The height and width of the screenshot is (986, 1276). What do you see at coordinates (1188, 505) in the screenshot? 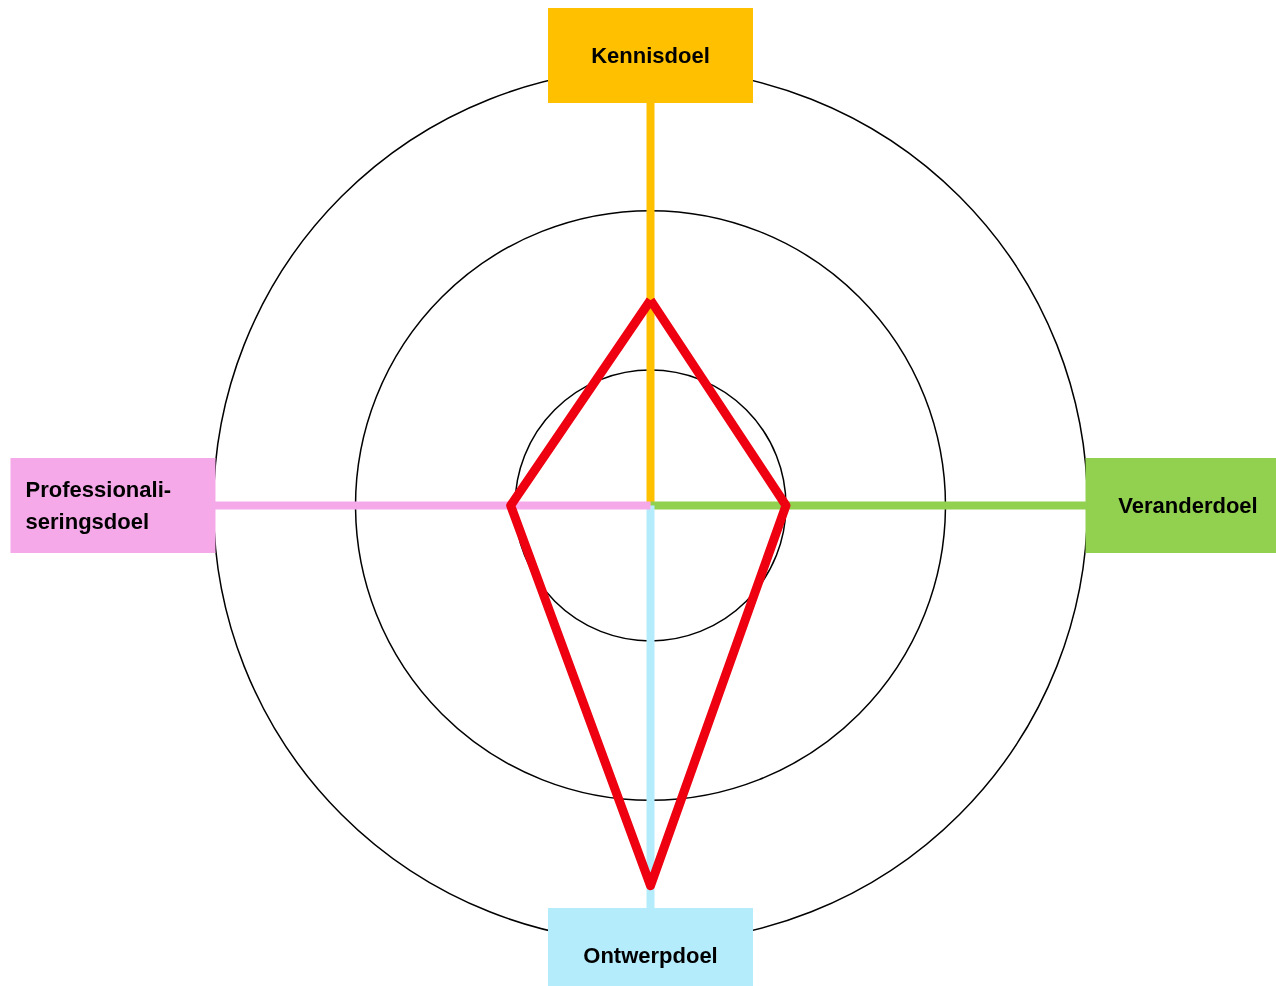
I see `spoke-label: Veranderdoel` at bounding box center [1188, 505].